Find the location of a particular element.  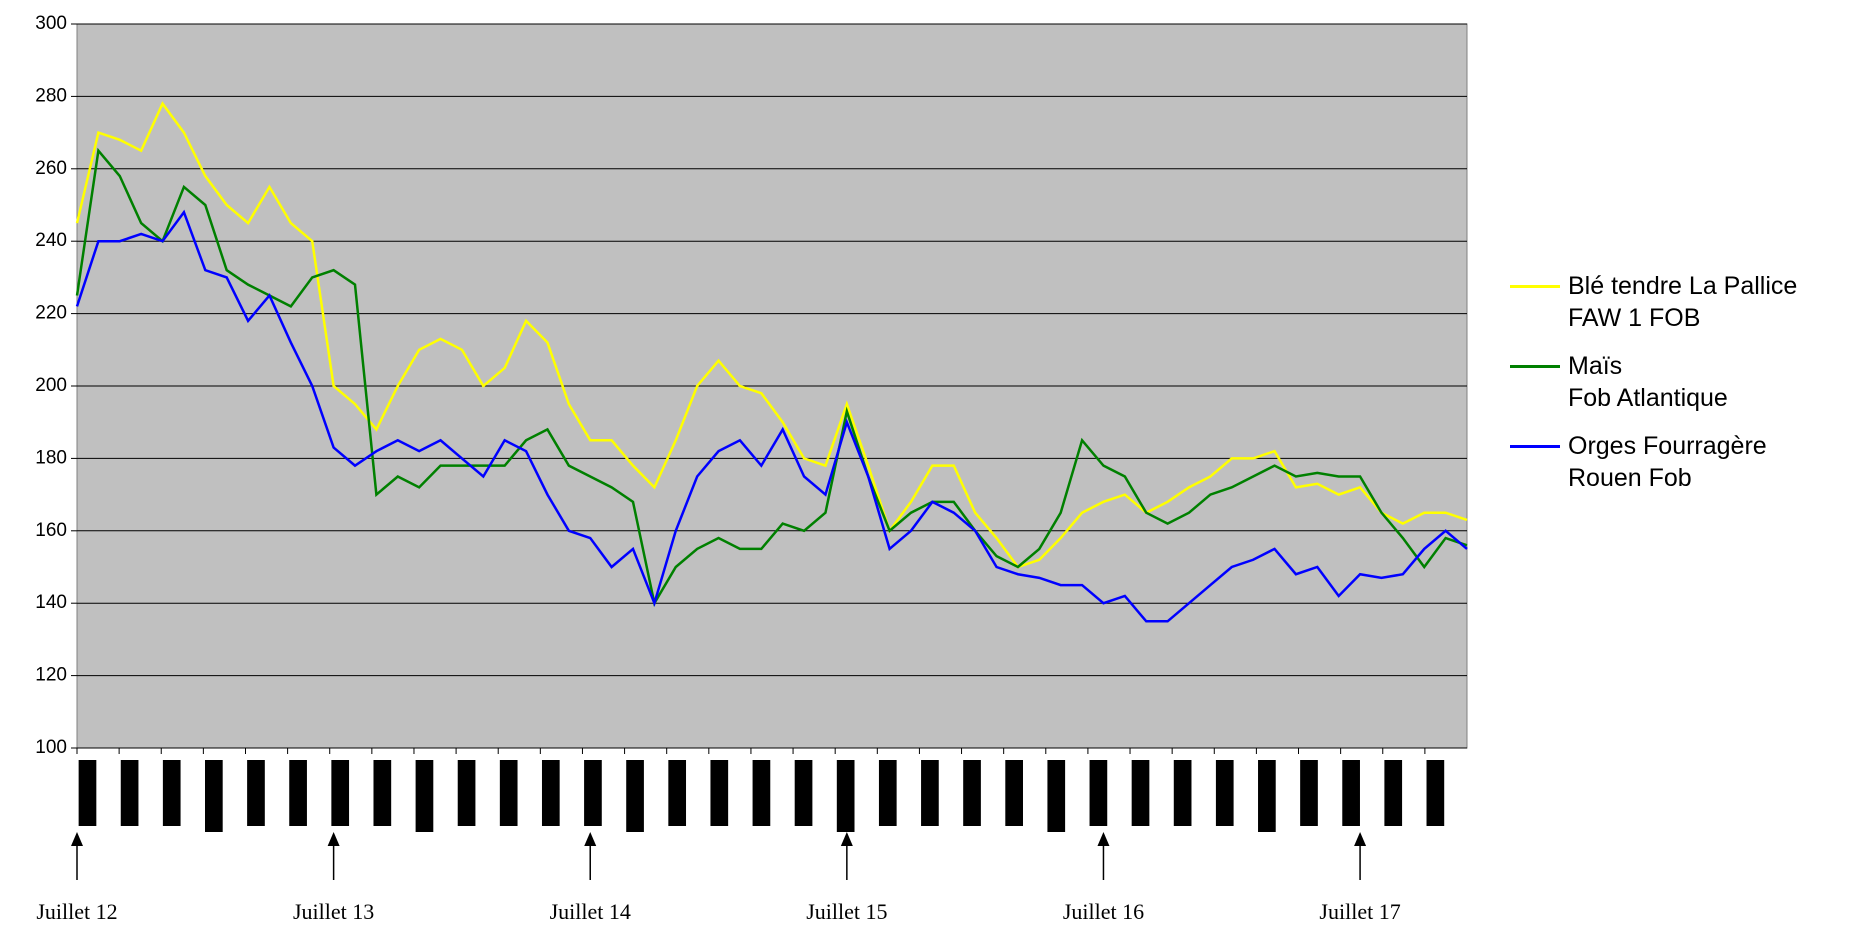

y-tick-label: 120 is located at coordinates (51, 675).